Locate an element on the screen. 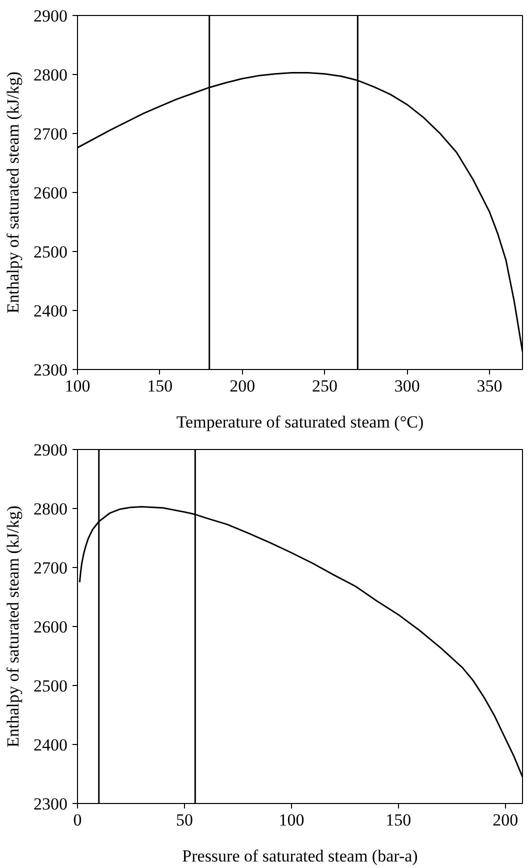 The height and width of the screenshot is (868, 531). x-tick-label: 250 is located at coordinates (325, 386).